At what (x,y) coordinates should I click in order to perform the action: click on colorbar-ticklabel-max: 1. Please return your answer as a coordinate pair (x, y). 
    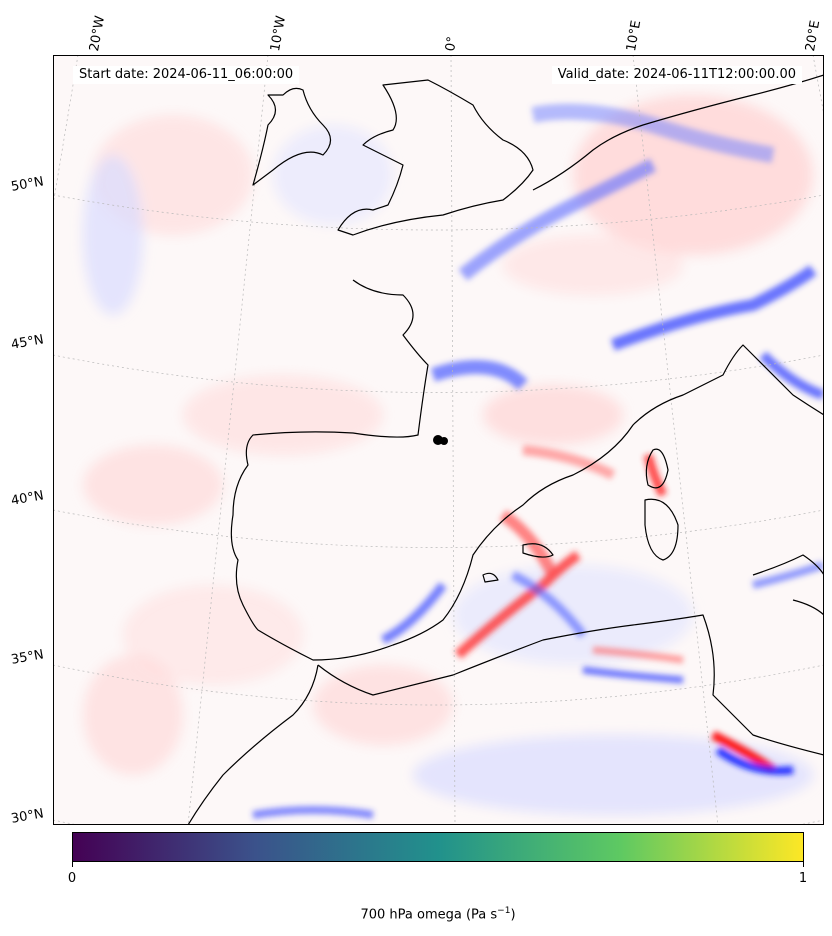
    Looking at the image, I should click on (803, 878).